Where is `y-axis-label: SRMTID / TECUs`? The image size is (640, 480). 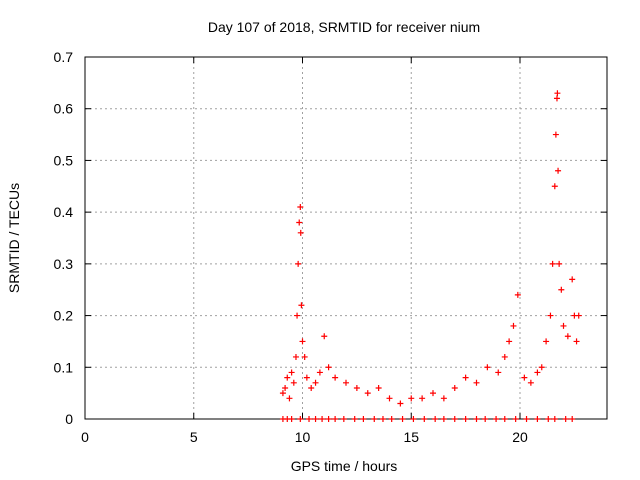 y-axis-label: SRMTID / TECUs is located at coordinates (14, 238).